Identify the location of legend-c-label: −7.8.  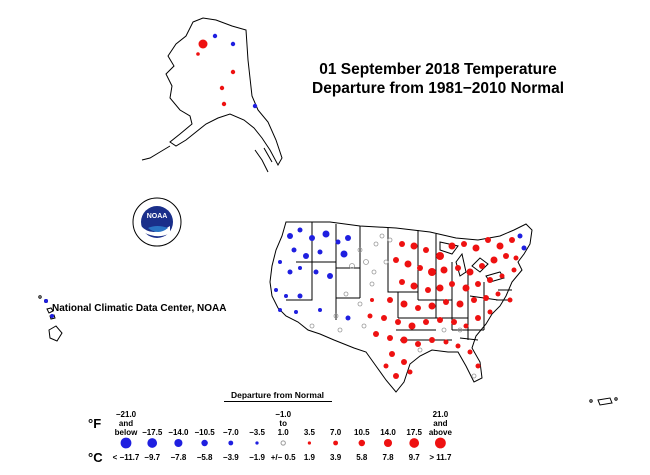
(178, 457).